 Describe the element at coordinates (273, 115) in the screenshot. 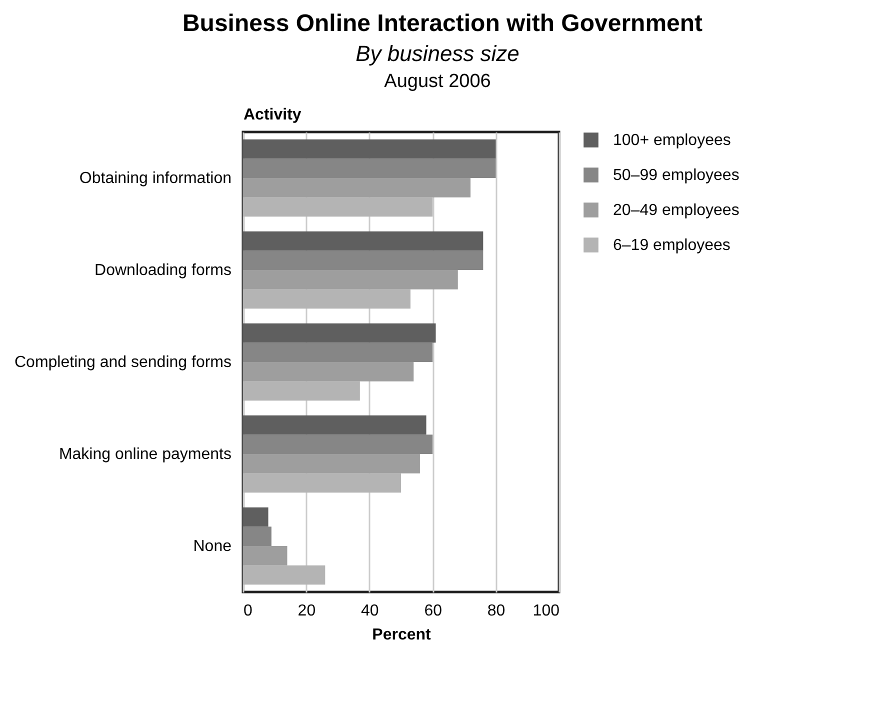

I see `y-axis-title: Activity` at that location.